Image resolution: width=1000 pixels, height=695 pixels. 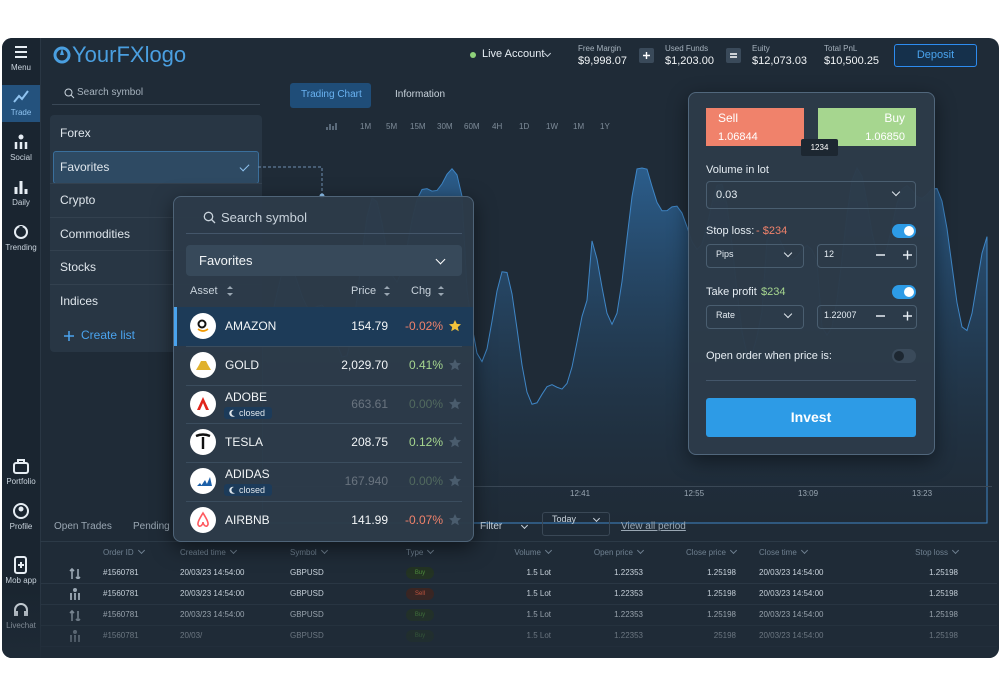 What do you see at coordinates (472, 126) in the screenshot?
I see `timeframe: 60M` at bounding box center [472, 126].